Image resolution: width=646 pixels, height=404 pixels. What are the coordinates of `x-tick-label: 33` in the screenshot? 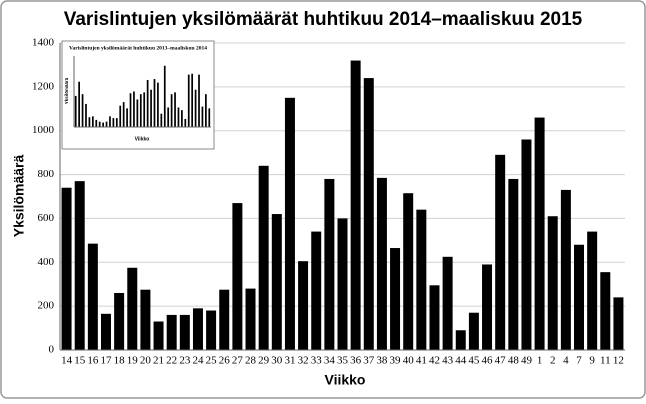 It's located at (317, 361).